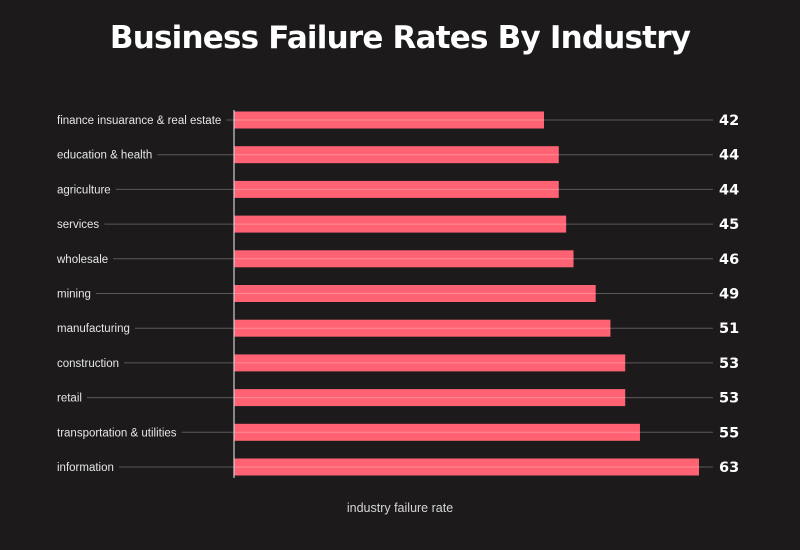 The width and height of the screenshot is (800, 550). Describe the element at coordinates (104, 156) in the screenshot. I see `category-label: education & health` at that location.